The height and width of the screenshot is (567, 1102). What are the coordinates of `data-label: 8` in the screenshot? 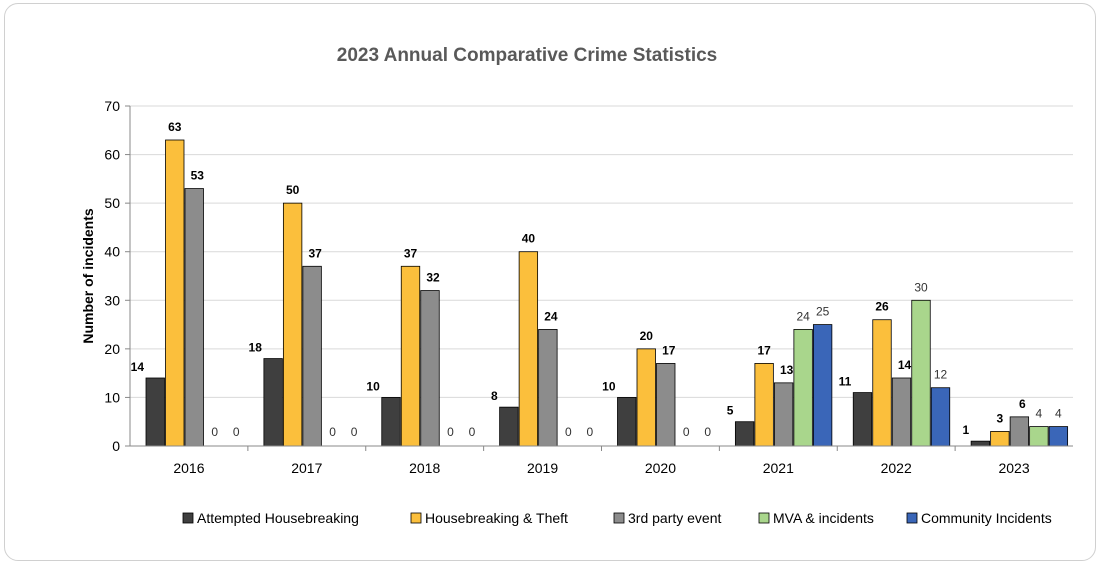 It's located at (494, 396).